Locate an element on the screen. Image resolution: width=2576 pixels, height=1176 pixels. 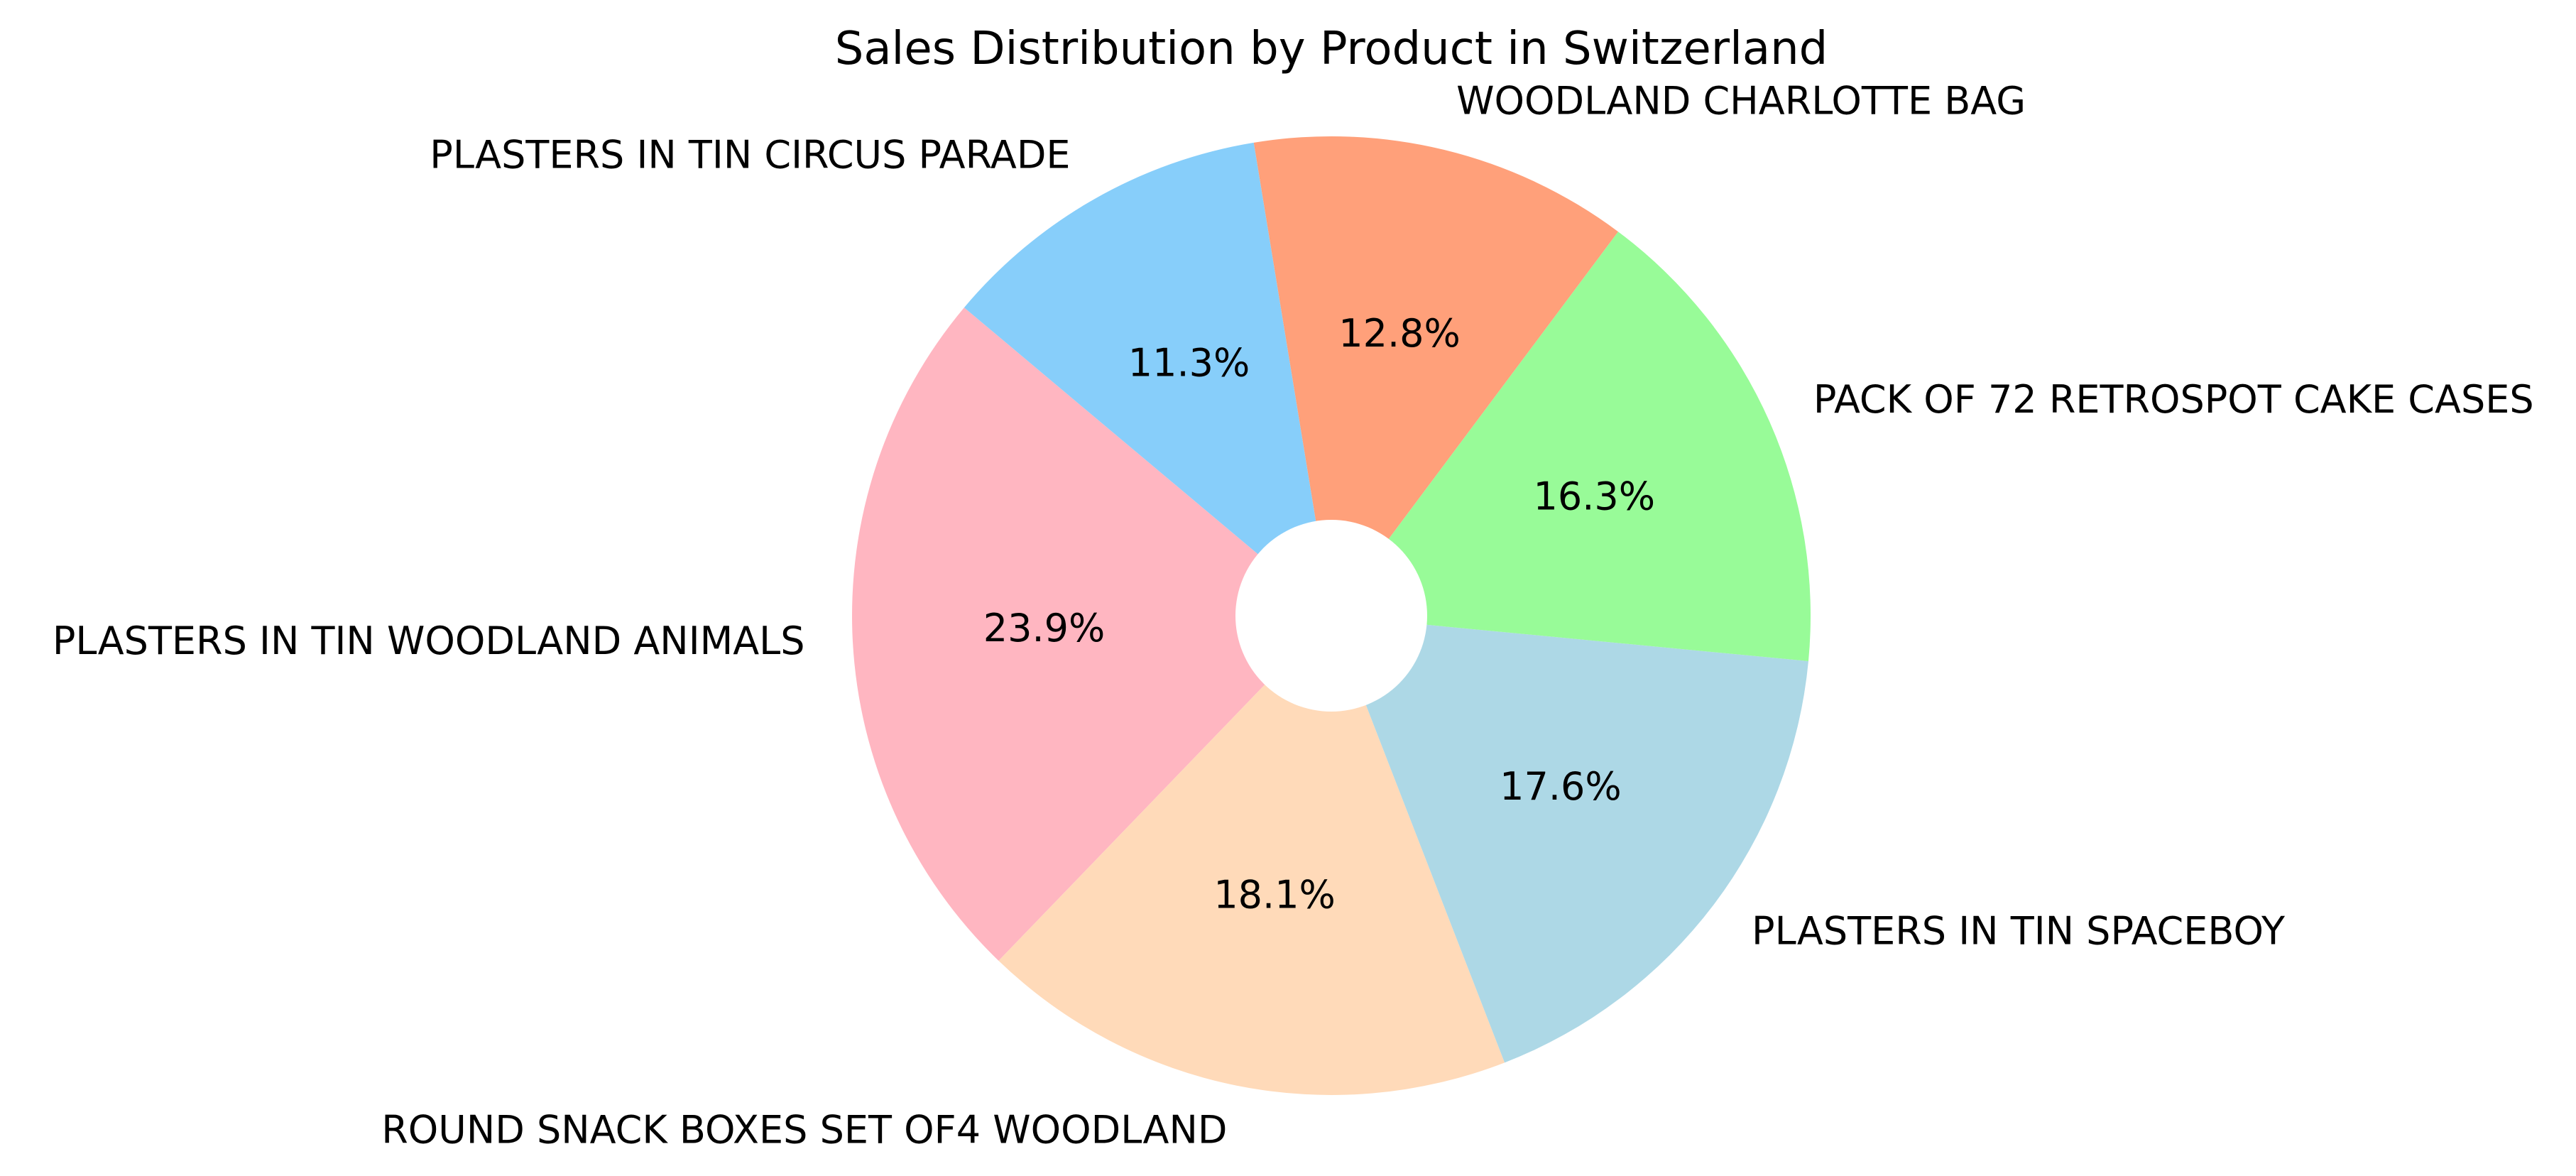
slice-percent-label: 17.6% is located at coordinates (1561, 786).